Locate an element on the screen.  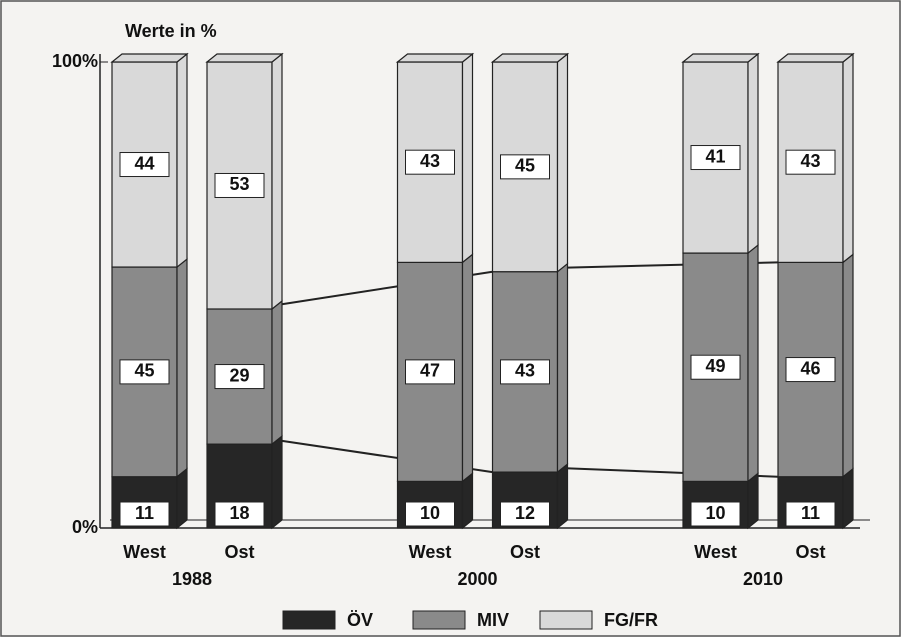
legend-label: ÖV is located at coordinates (360, 620).